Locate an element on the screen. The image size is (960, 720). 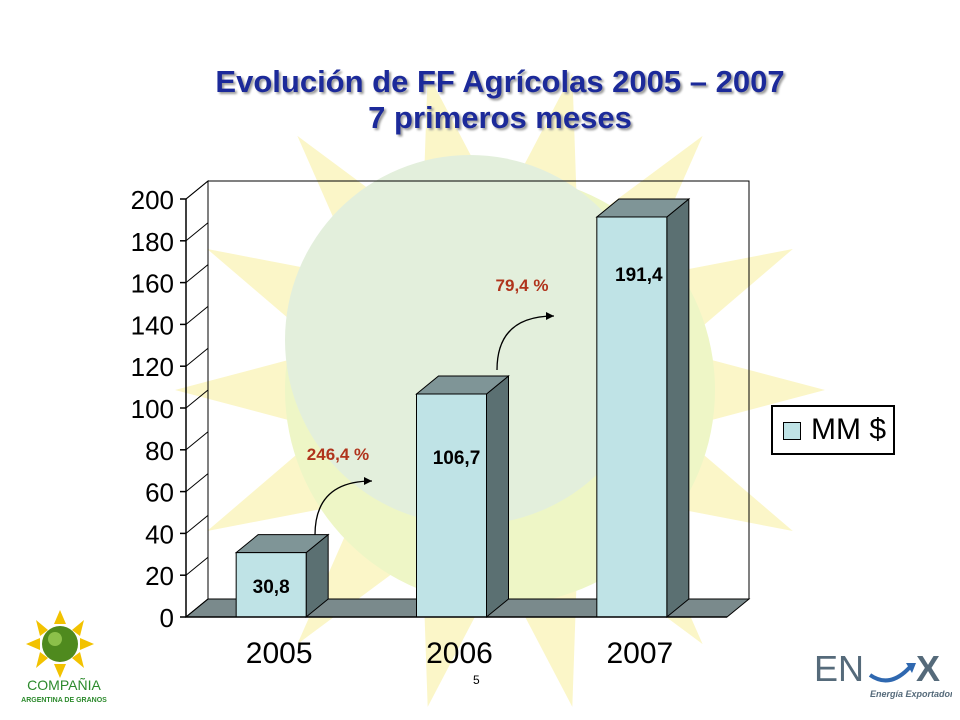
y-tick-label: 40 is located at coordinates (159, 534).